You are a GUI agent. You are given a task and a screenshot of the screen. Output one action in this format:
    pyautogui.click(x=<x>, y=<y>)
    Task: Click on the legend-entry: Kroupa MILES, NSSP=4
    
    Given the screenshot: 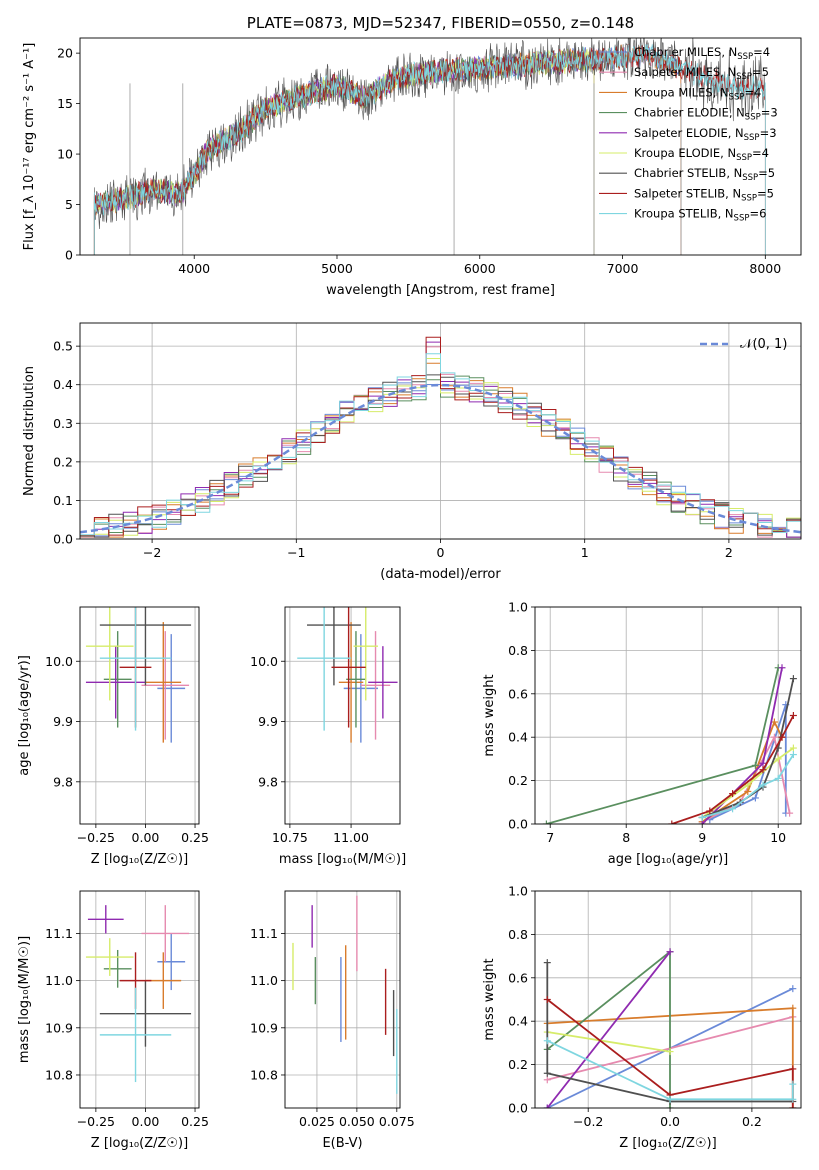 What is the action you would take?
    pyautogui.click(x=697, y=93)
    